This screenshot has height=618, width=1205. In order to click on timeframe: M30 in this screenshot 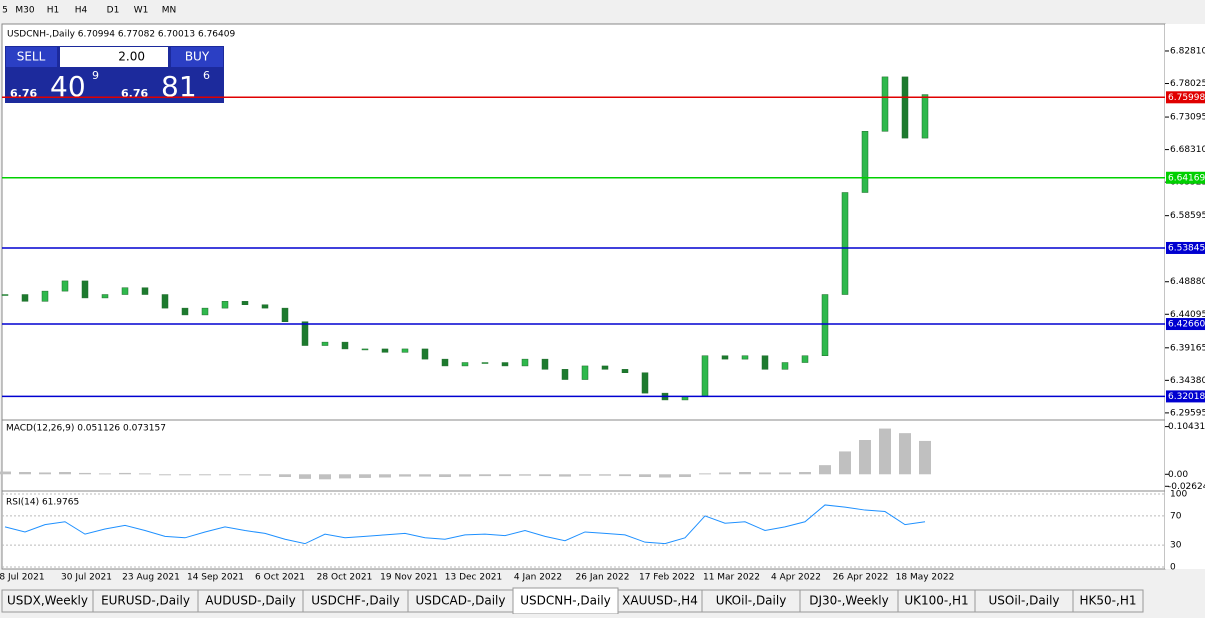, I will do `click(24, 11)`.